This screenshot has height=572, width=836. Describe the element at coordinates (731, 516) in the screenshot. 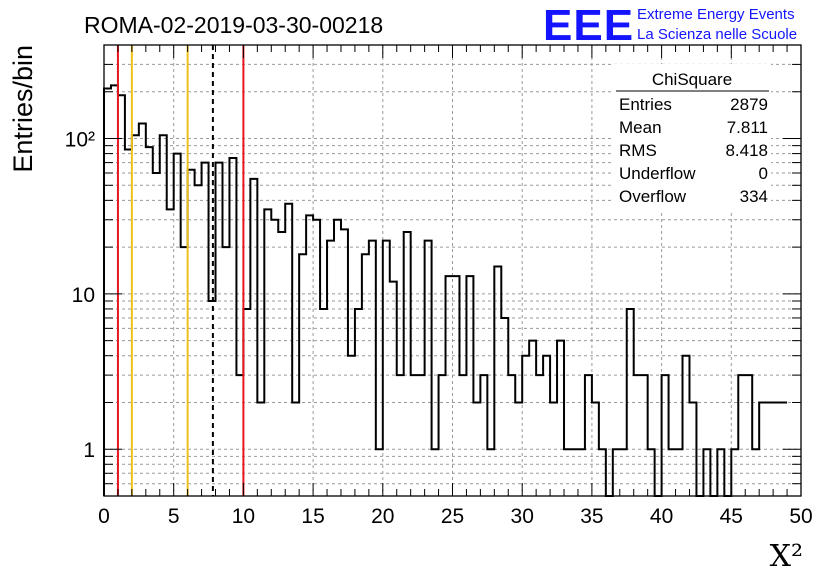

I see `x-tick-label: 45` at that location.